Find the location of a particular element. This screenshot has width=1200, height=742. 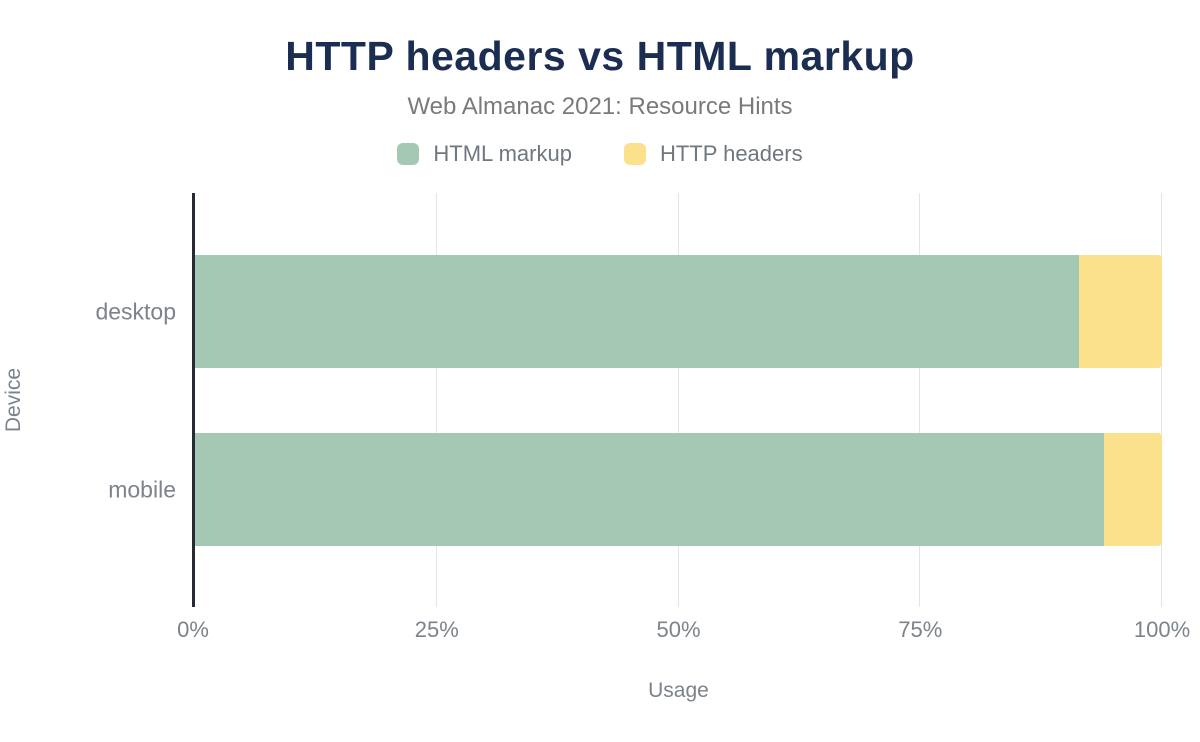

gridline-25- is located at coordinates (436, 400).